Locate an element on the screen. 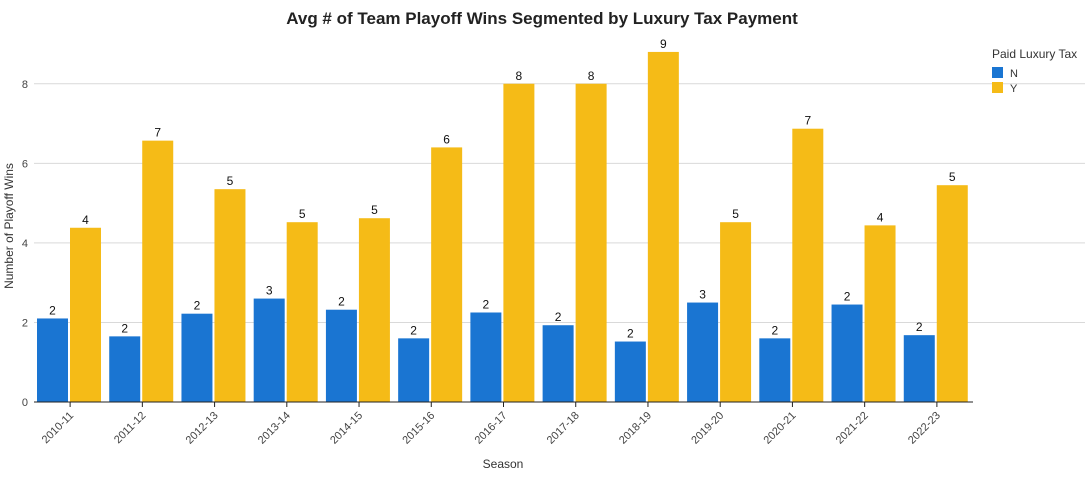  x-tick-label: 2017-18 is located at coordinates (563, 428).